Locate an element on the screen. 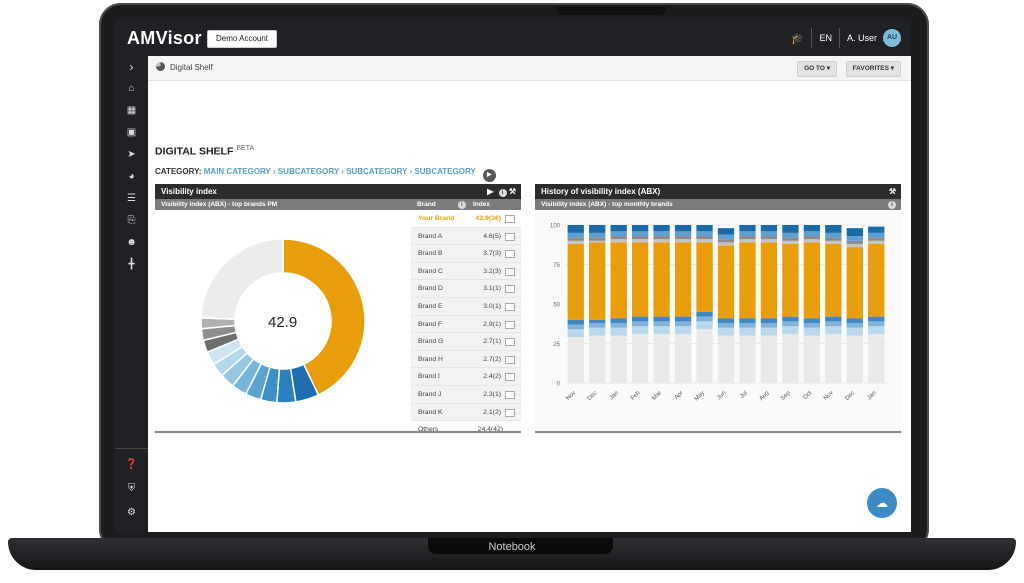  pie-chart-icon: ◕ is located at coordinates (131, 176).